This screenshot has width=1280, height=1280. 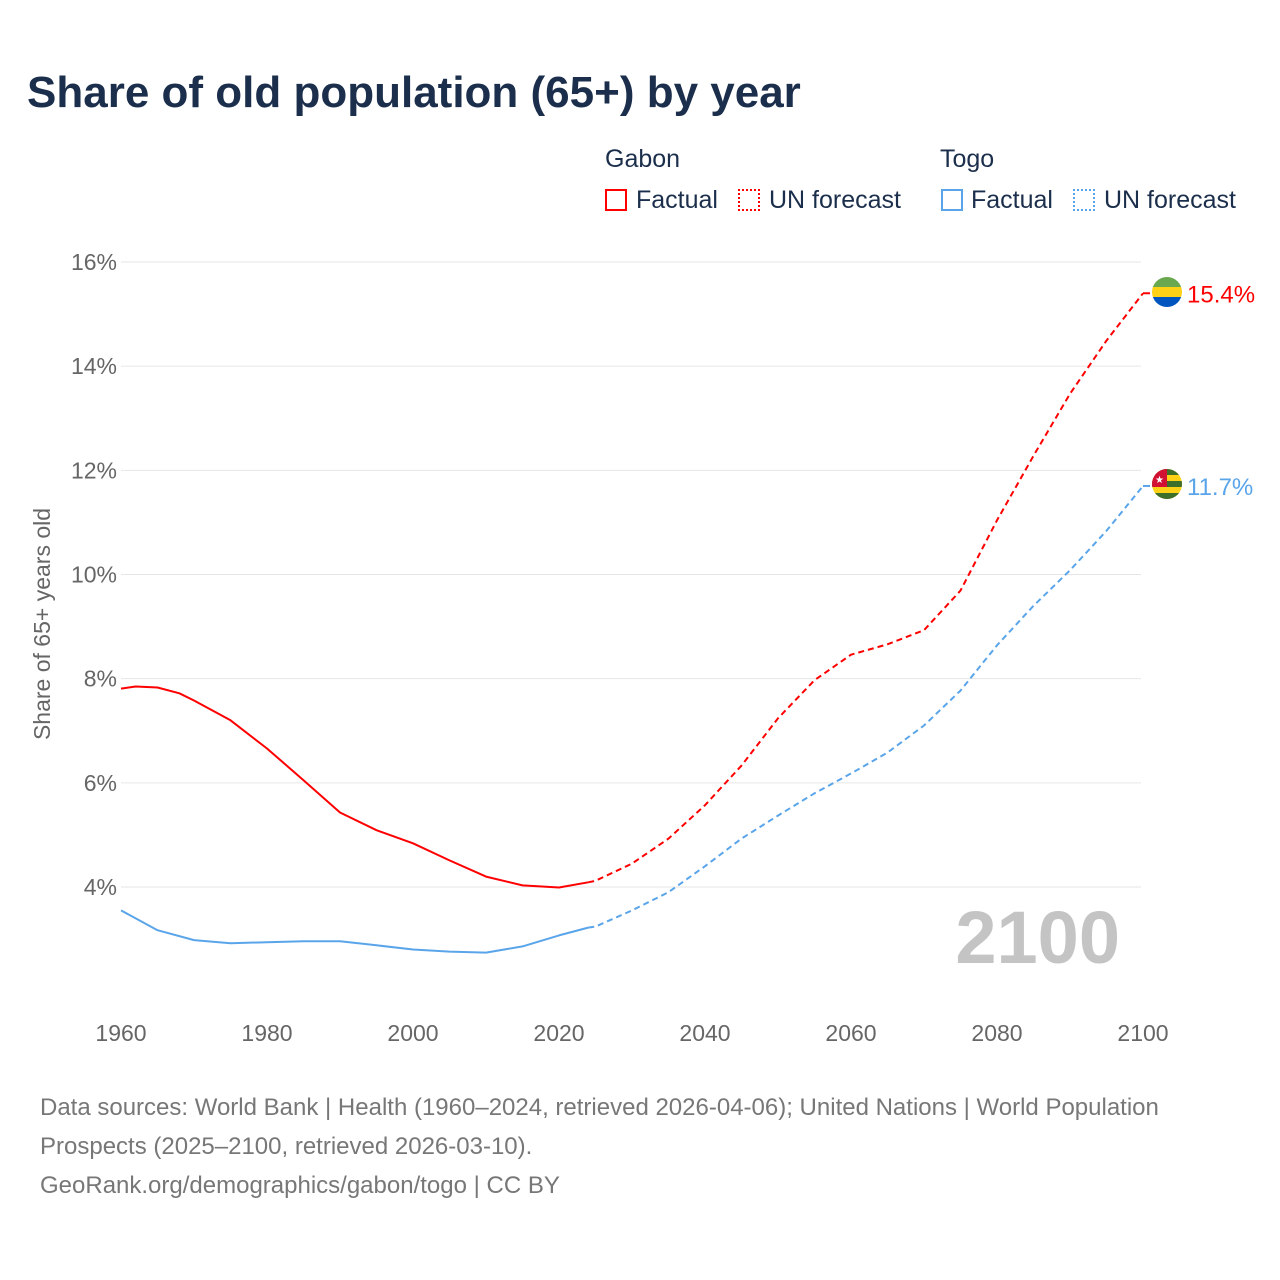 I want to click on x-tick-label: 1960, so click(x=120, y=1033).